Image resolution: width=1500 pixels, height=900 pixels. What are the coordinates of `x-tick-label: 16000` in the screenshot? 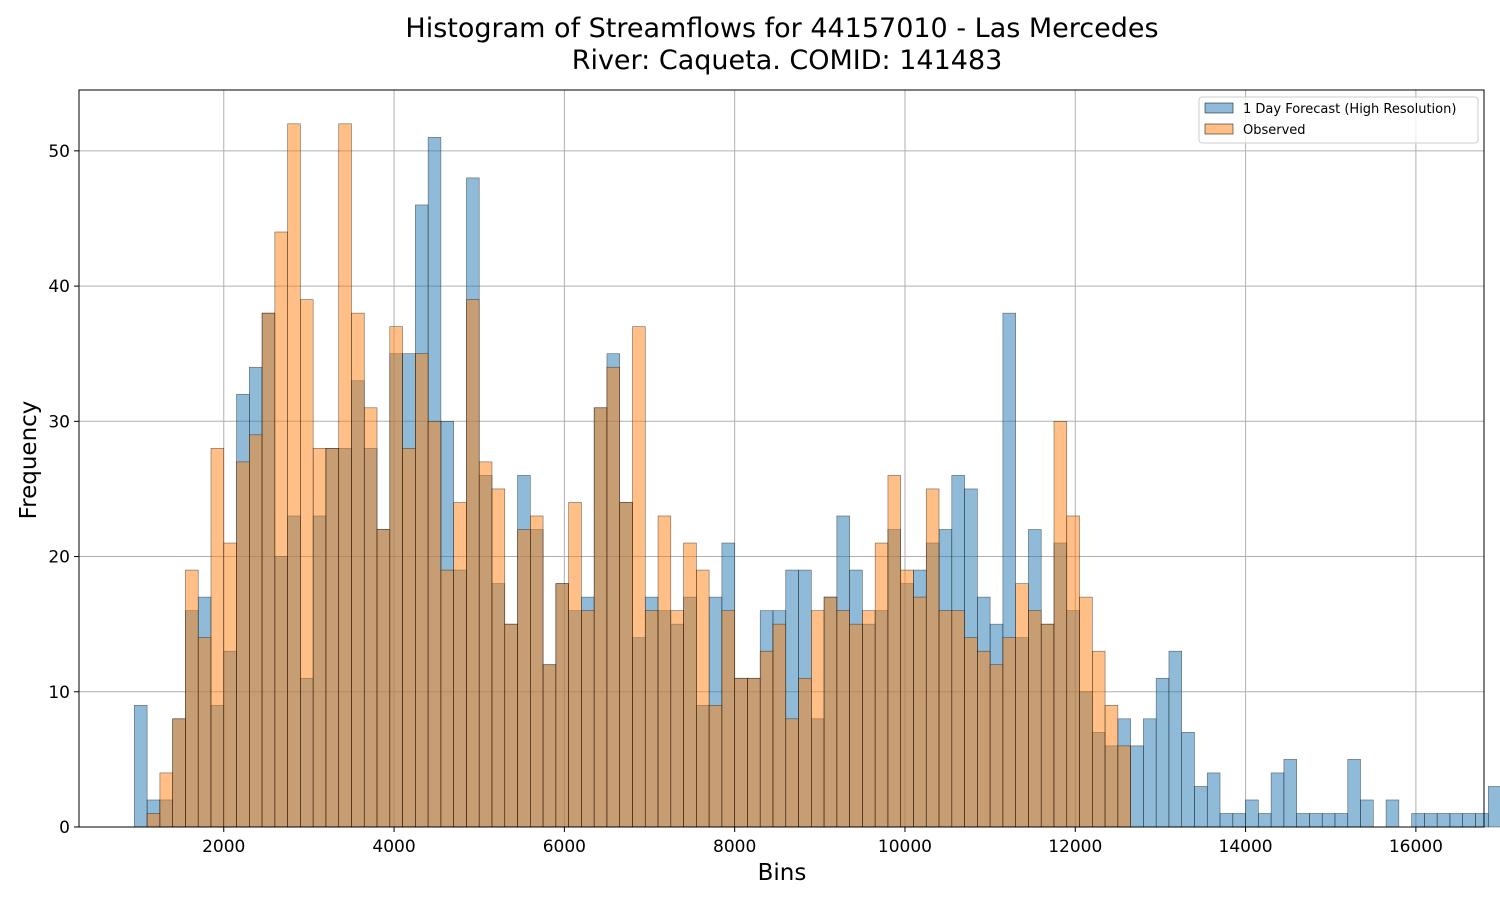 It's located at (1416, 847).